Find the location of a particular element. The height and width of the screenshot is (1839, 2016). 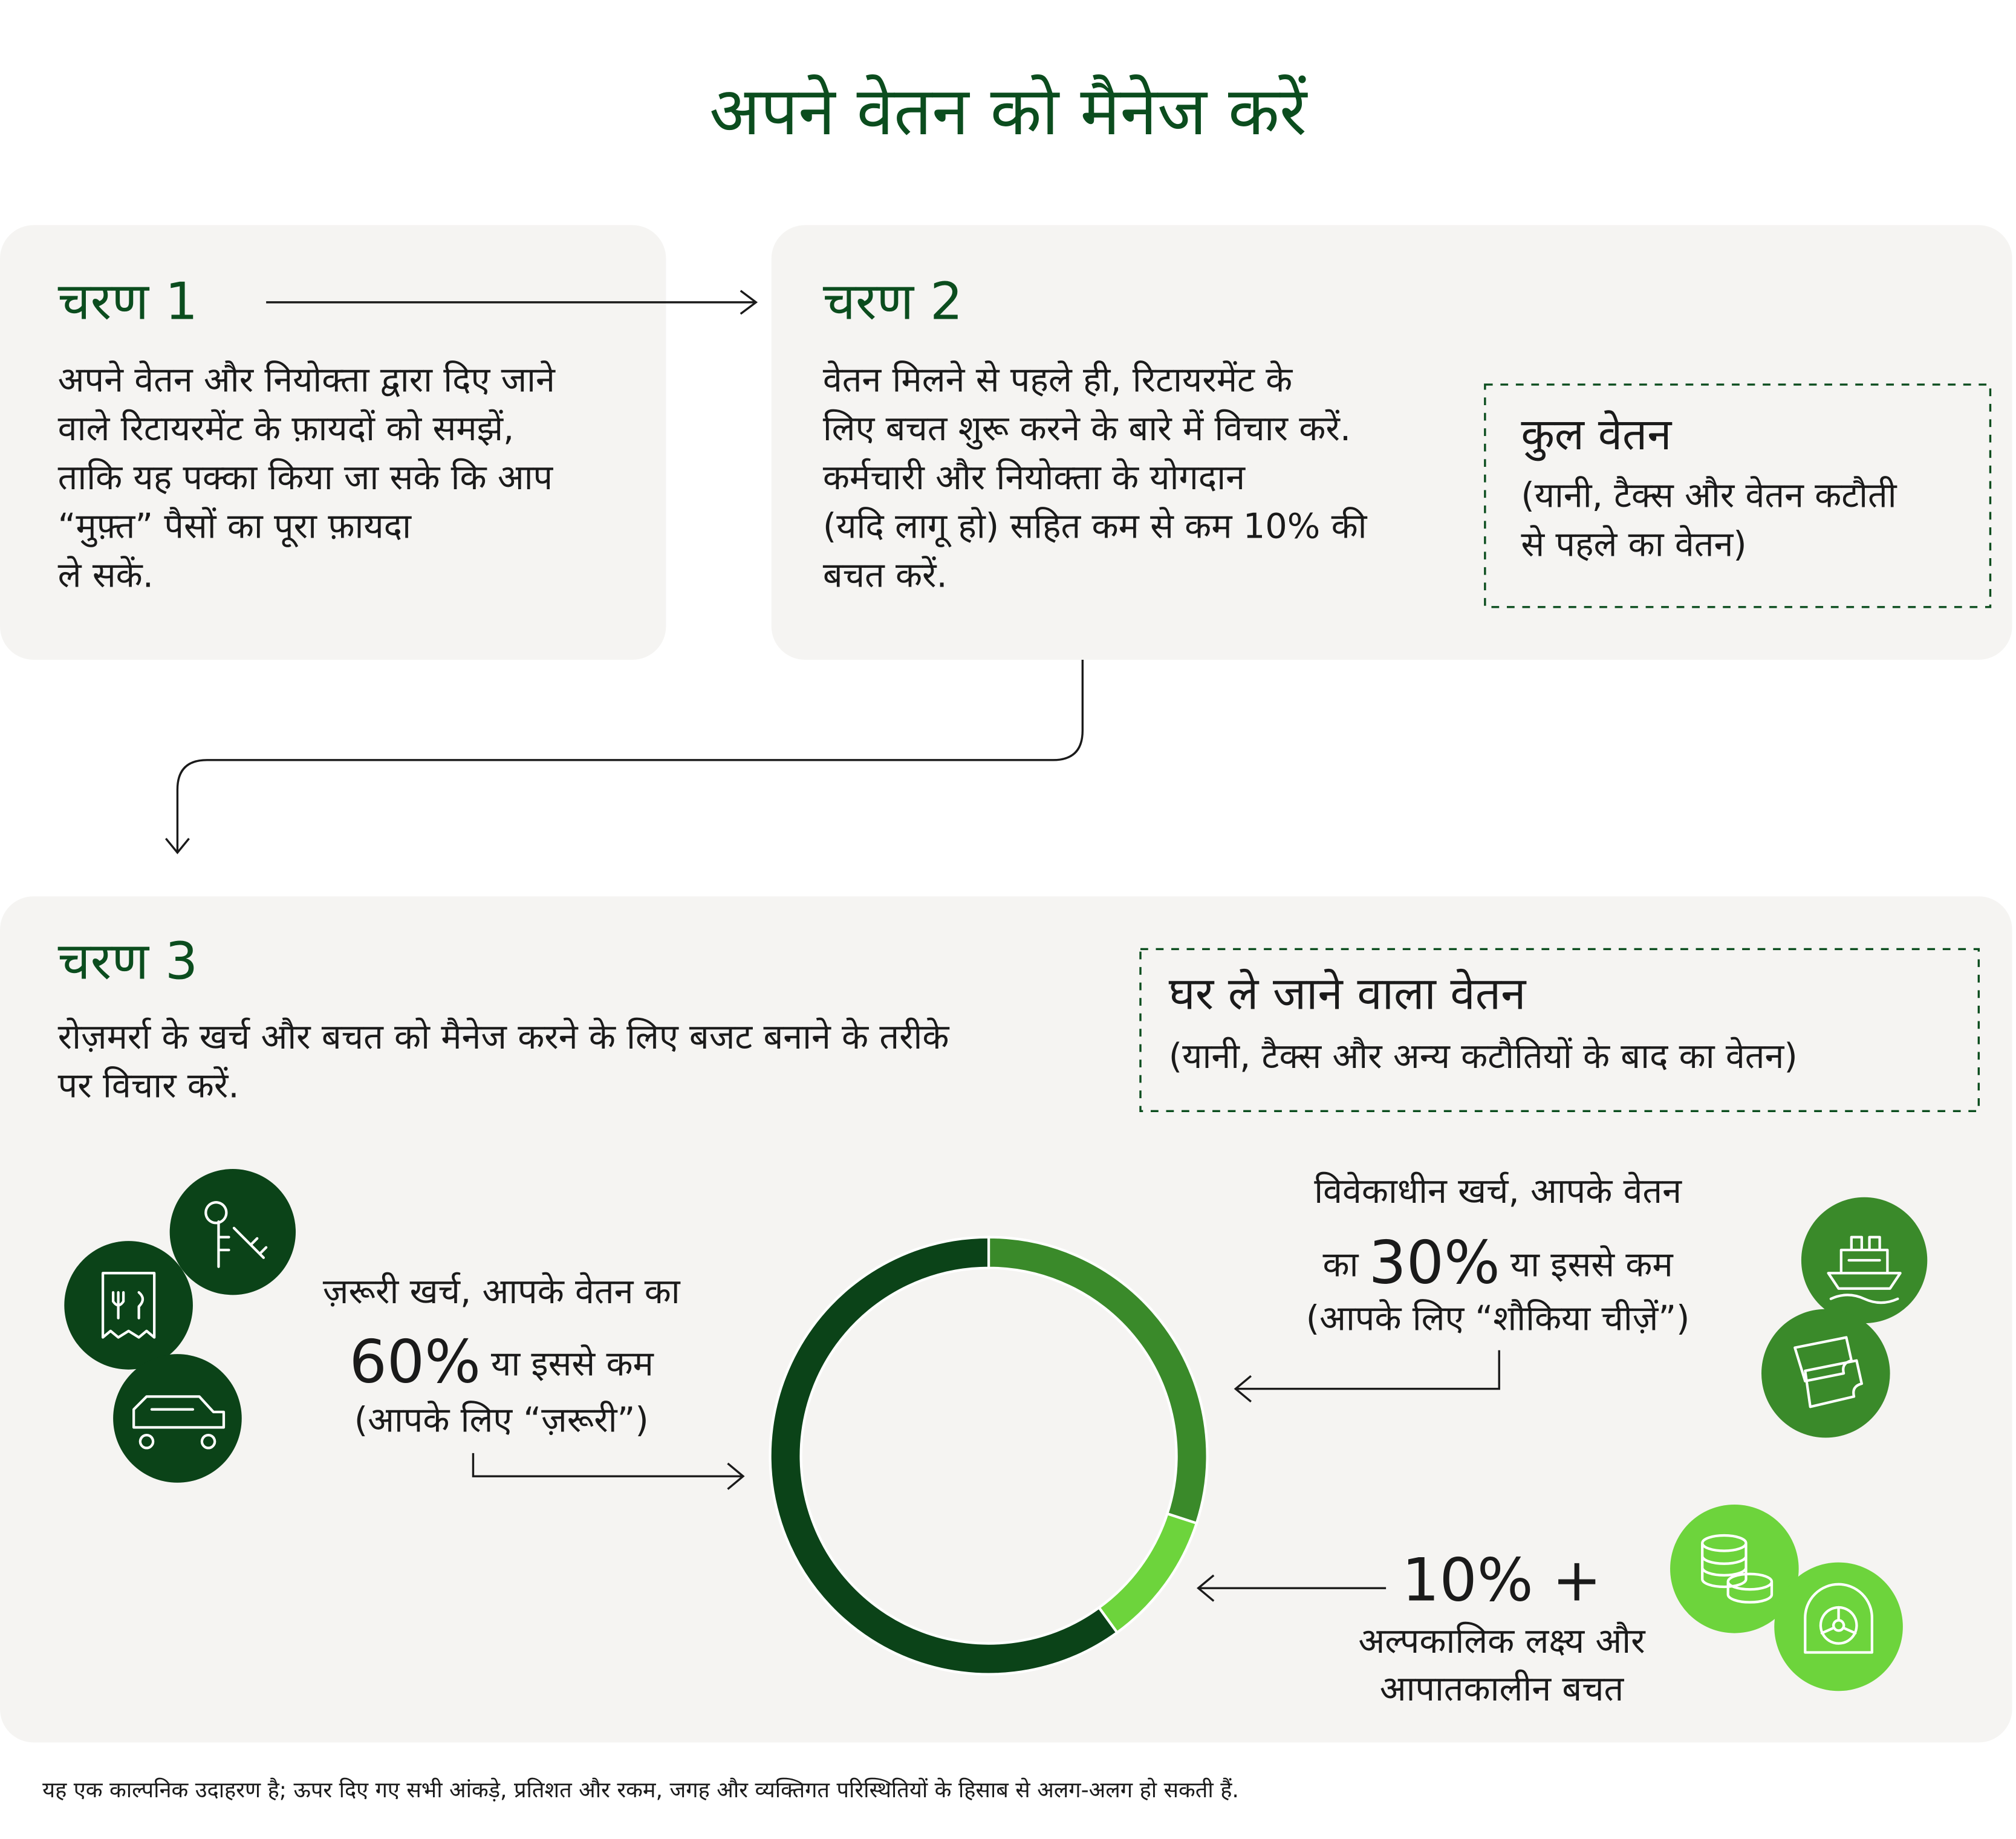

step-text: बचत करें. is located at coordinates (885, 575).